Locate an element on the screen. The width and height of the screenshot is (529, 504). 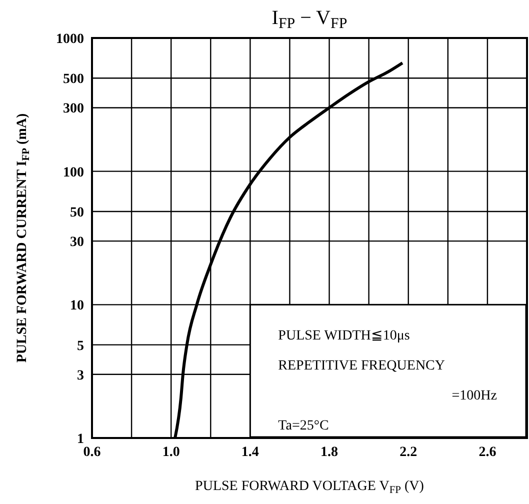
x-tick-label: 1.4 is located at coordinates (250, 452).